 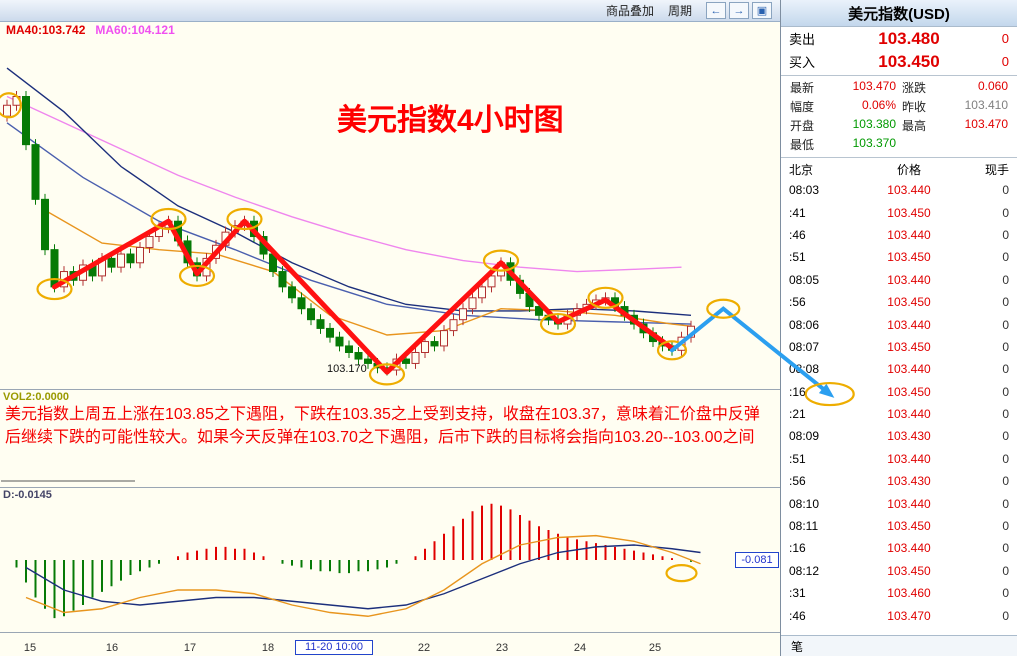 I want to click on buy-qty: 0, so click(x=1005, y=61).